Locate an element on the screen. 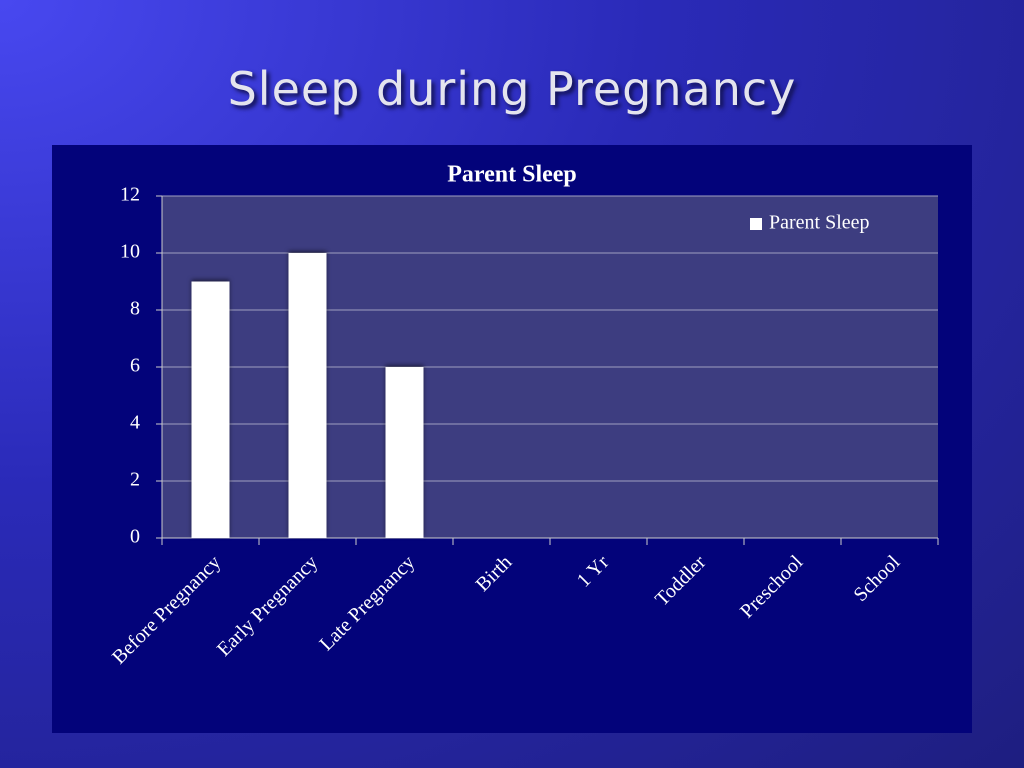 The image size is (1024, 768). y-tick-label: 0 is located at coordinates (135, 537).